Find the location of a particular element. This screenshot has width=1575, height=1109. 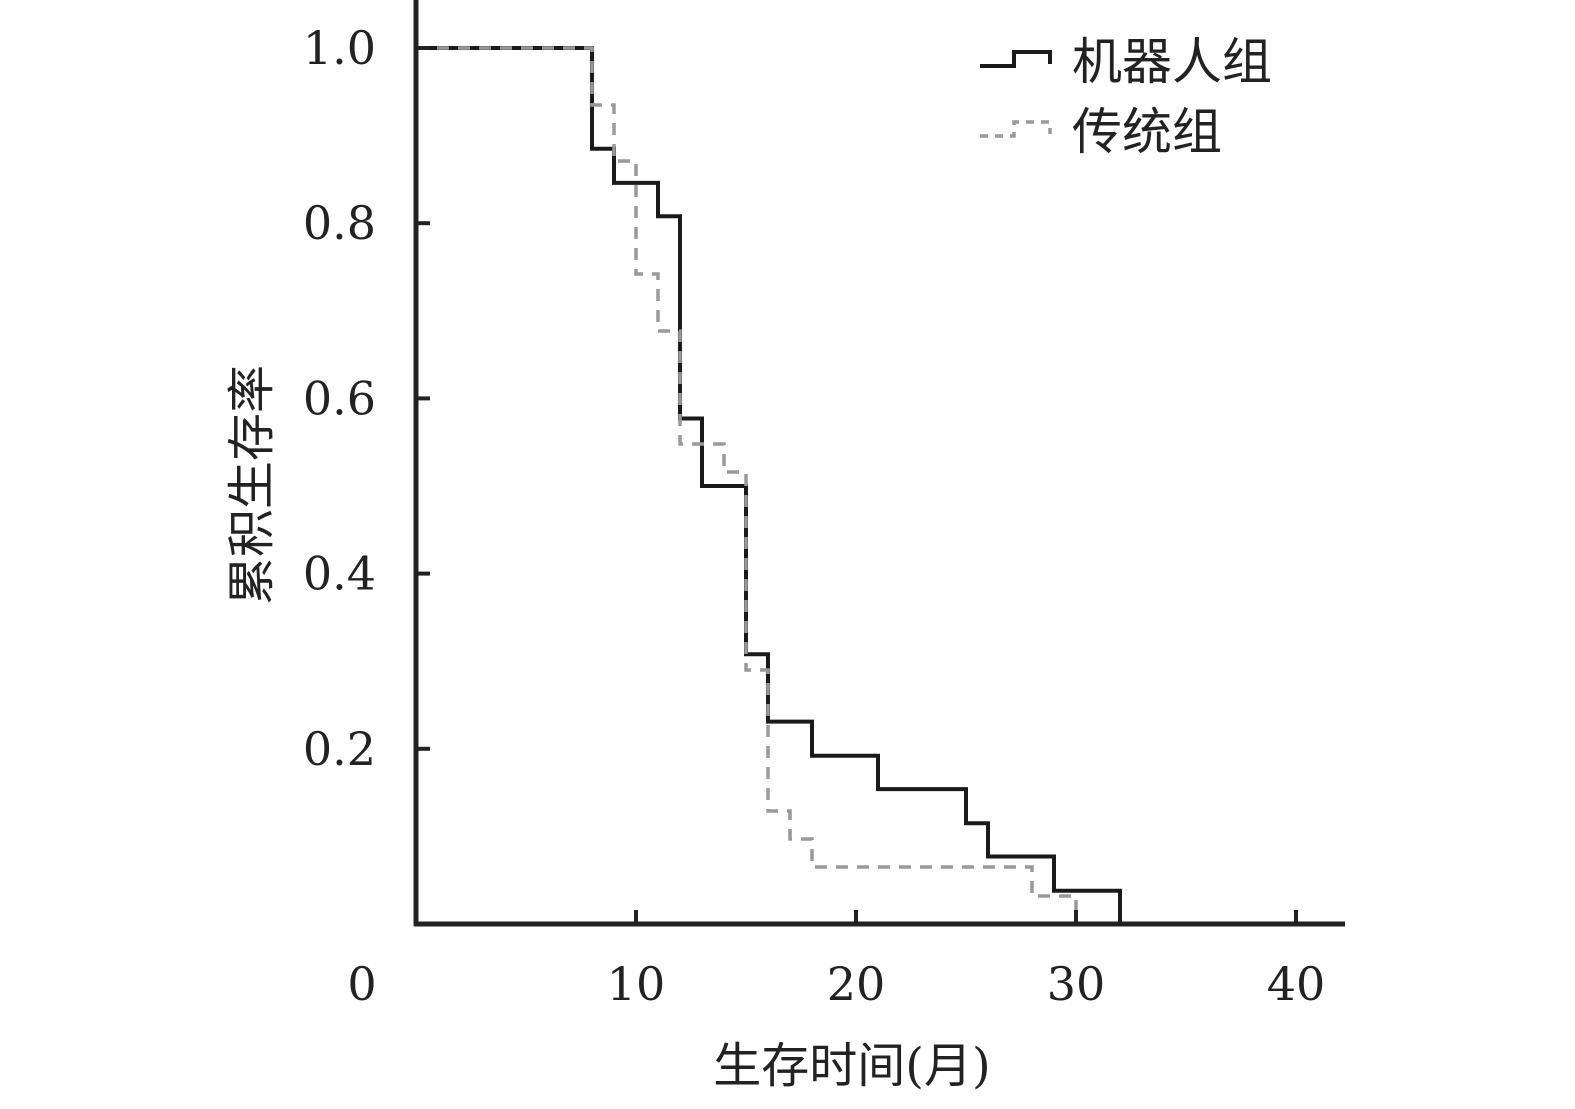

y-tick-label: 1.0 is located at coordinates (339, 48).